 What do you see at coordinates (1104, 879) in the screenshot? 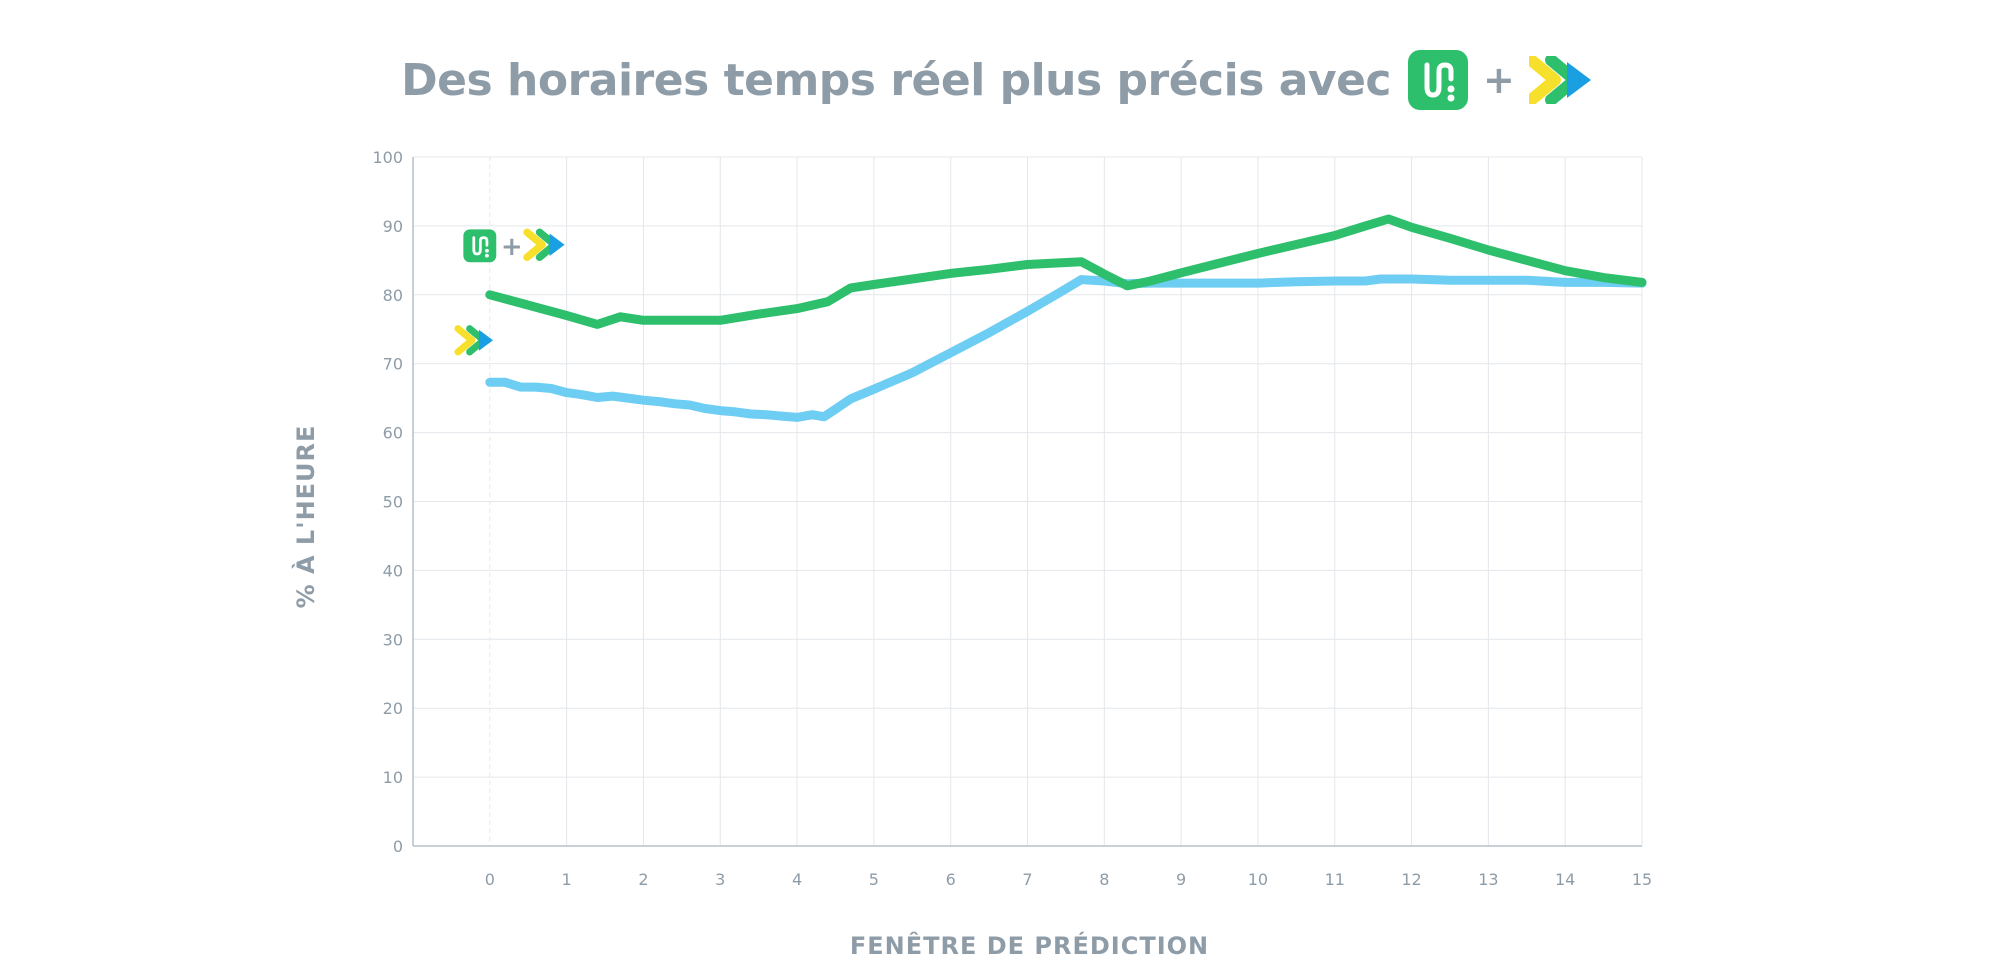
I see `x-tick-label: 8` at bounding box center [1104, 879].